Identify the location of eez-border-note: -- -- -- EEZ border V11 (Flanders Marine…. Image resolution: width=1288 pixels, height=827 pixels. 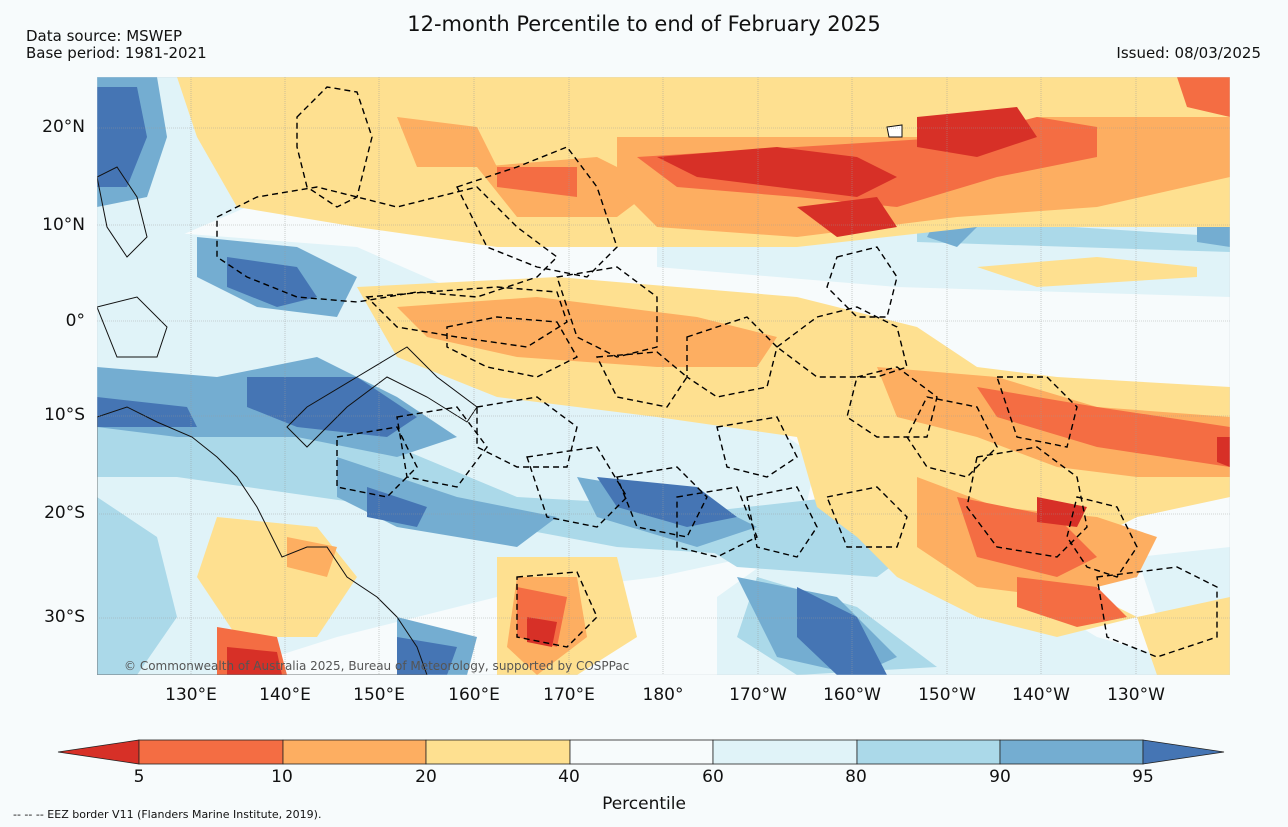
(167, 814).